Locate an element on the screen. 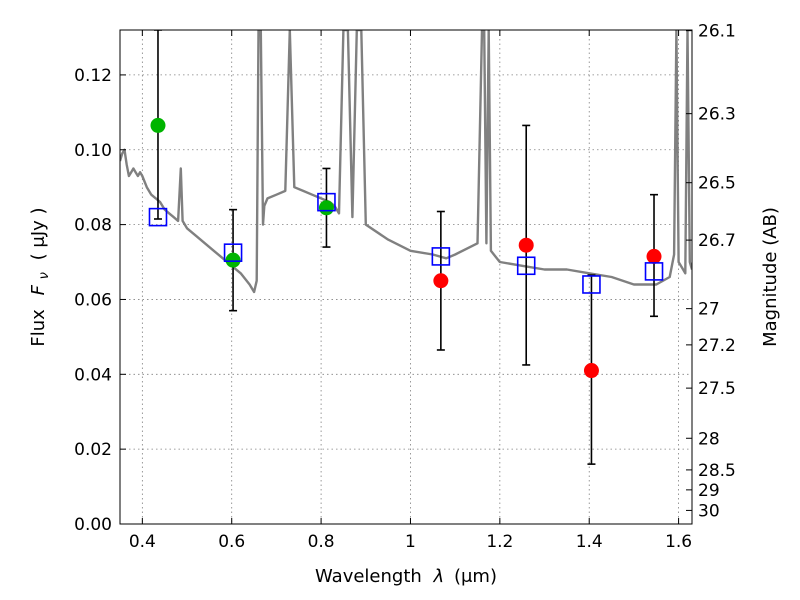  x-axis-label-text: Wavelength is located at coordinates (368, 576).